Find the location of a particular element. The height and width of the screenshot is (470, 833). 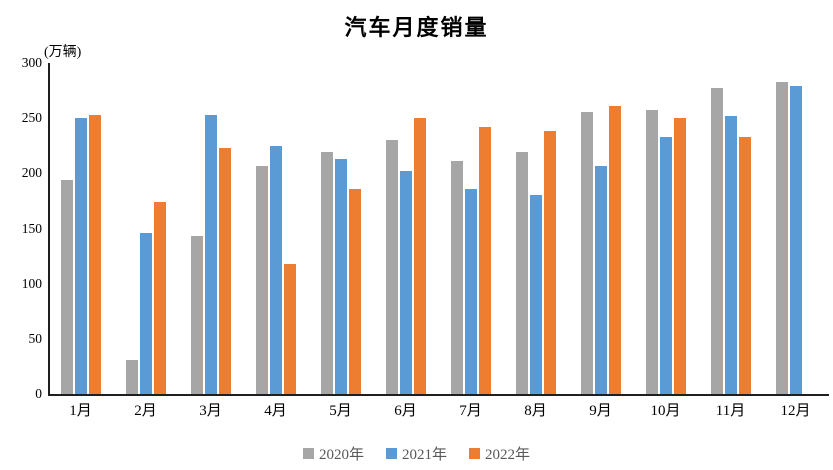

y-axis-unit-label: (万辆) is located at coordinates (63, 52).